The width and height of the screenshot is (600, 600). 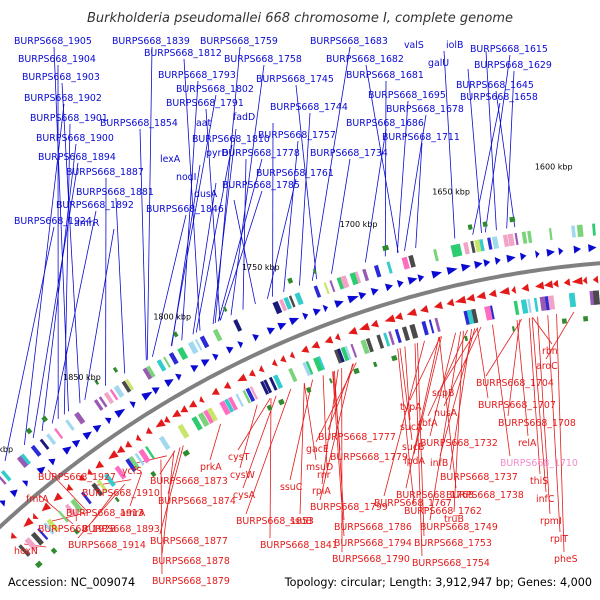 What do you see at coordinates (309, 107) in the screenshot?
I see `gene-label-forward: BURPS668_1744` at bounding box center [309, 107].